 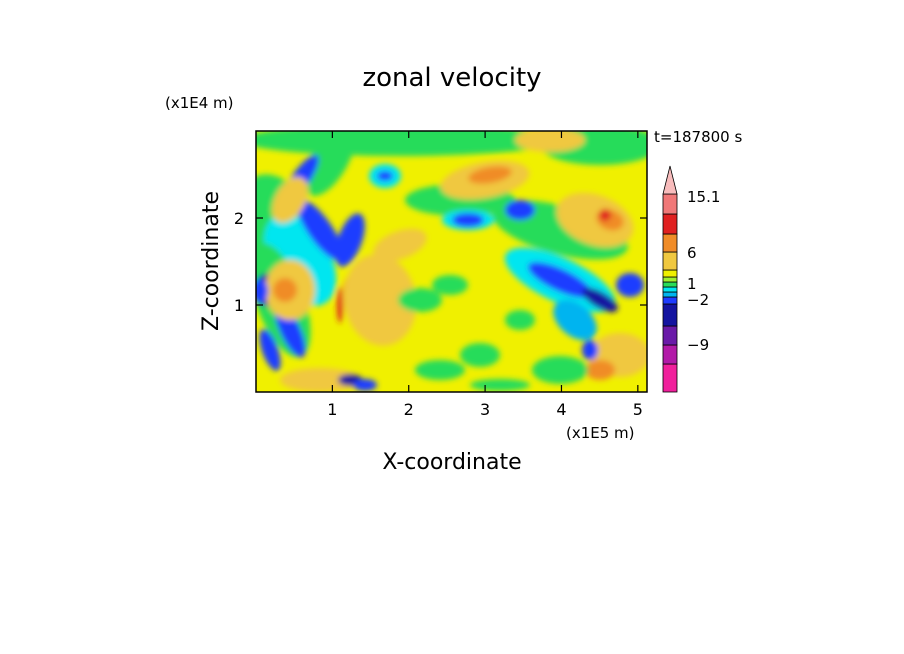 What do you see at coordinates (703, 197) in the screenshot?
I see `colorbar-label: 15.1` at bounding box center [703, 197].